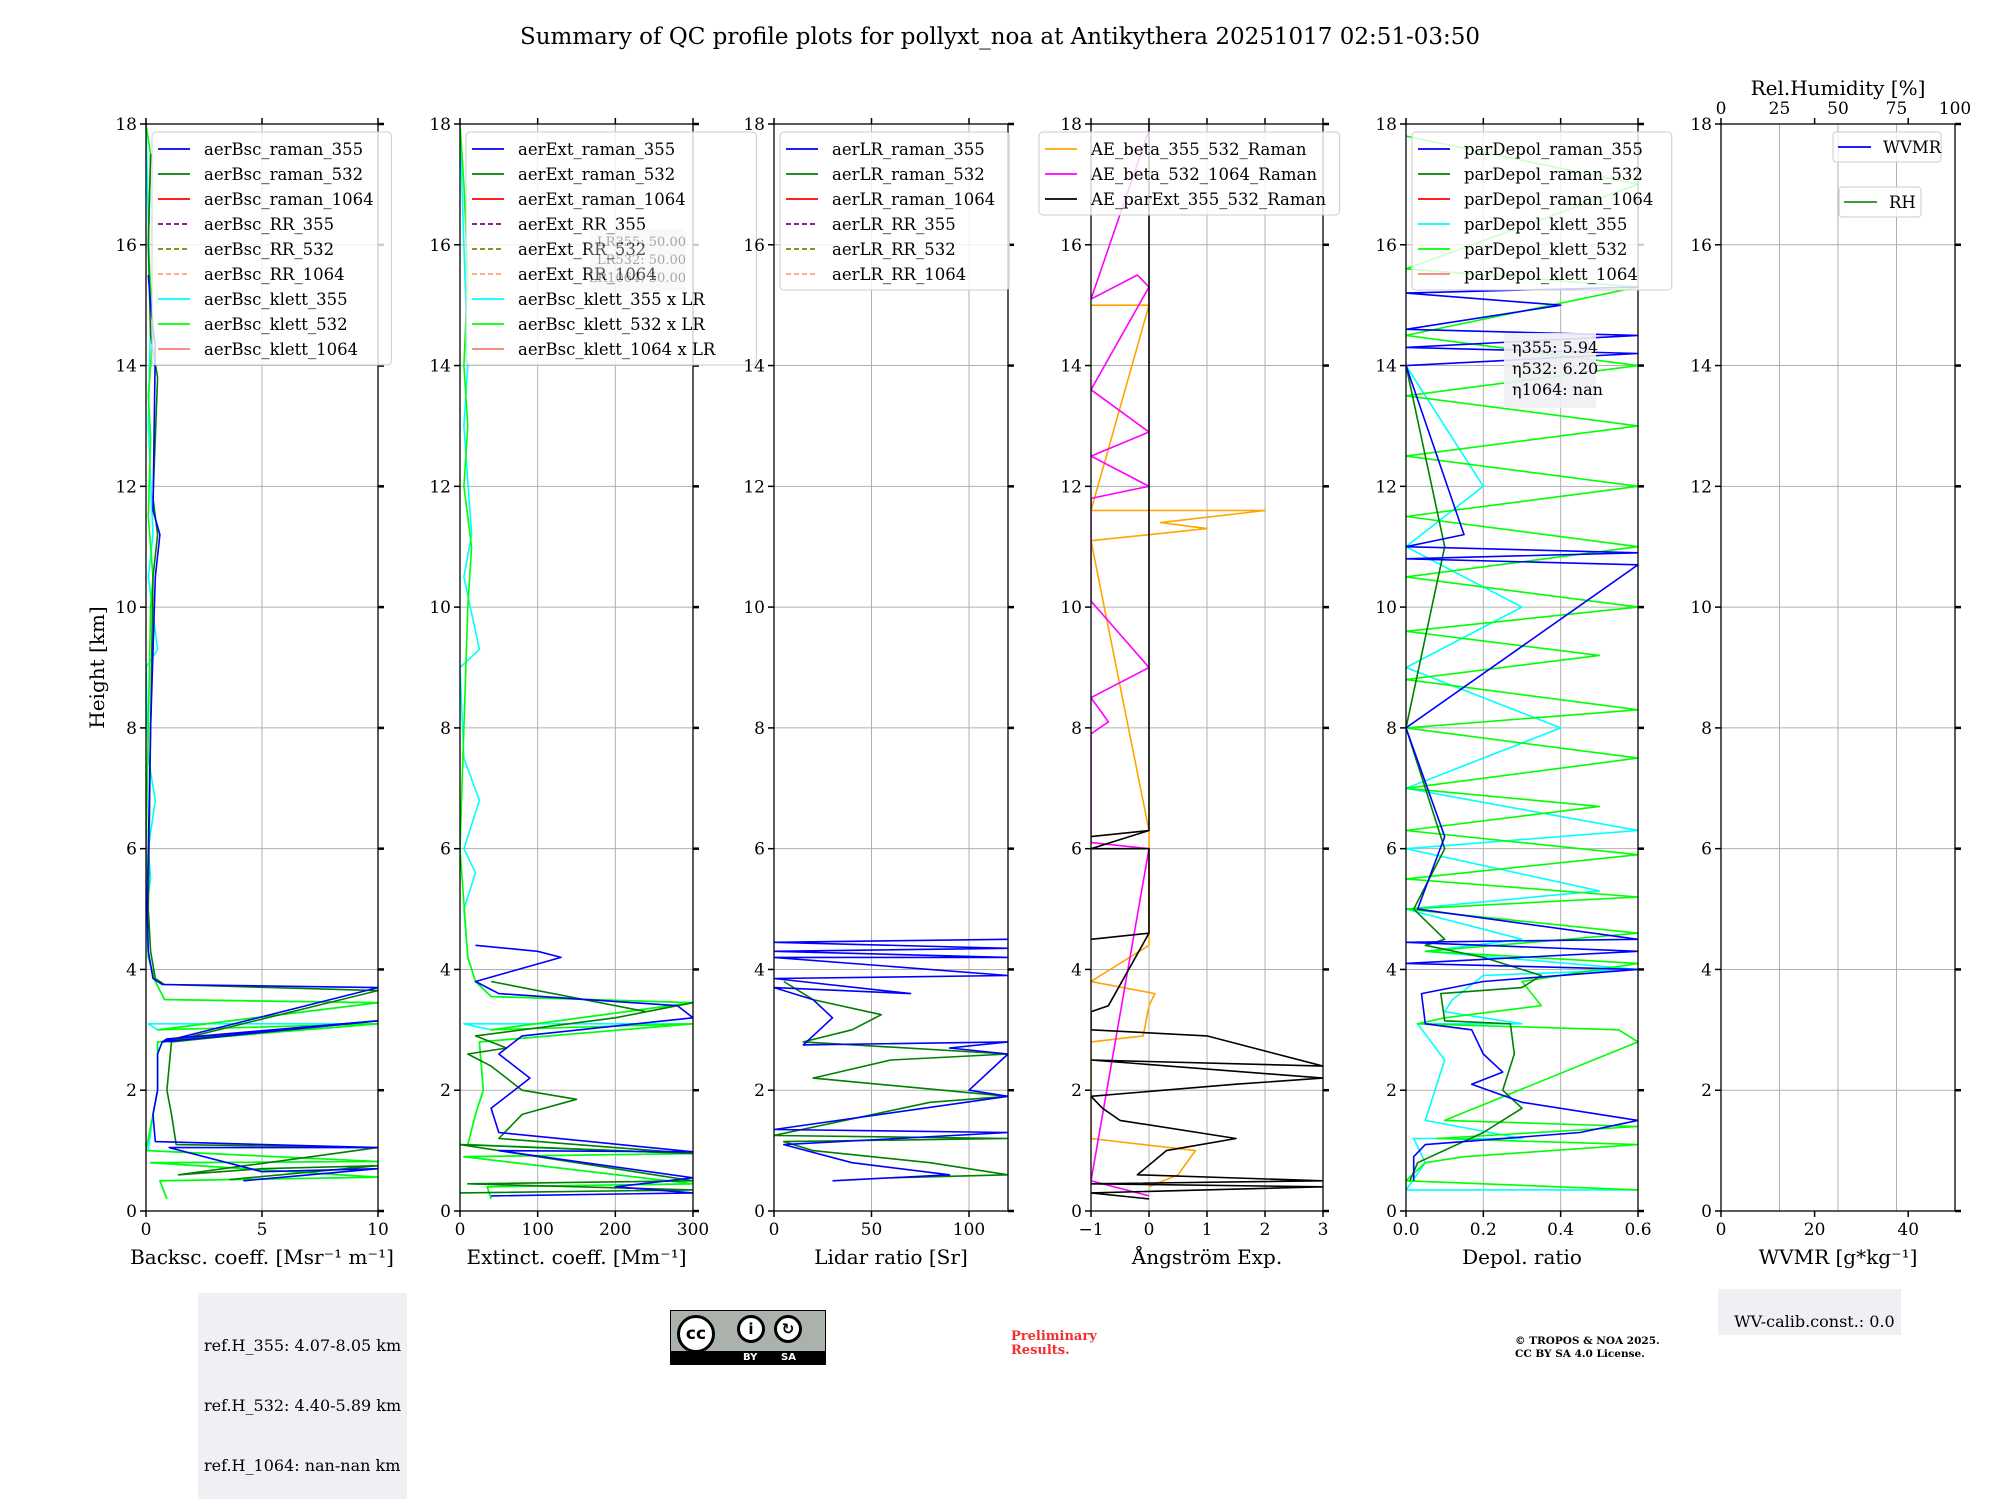 Image resolution: width=2000 pixels, height=1499 pixels. I want to click on eta-value: η1064: nan, so click(1557, 389).